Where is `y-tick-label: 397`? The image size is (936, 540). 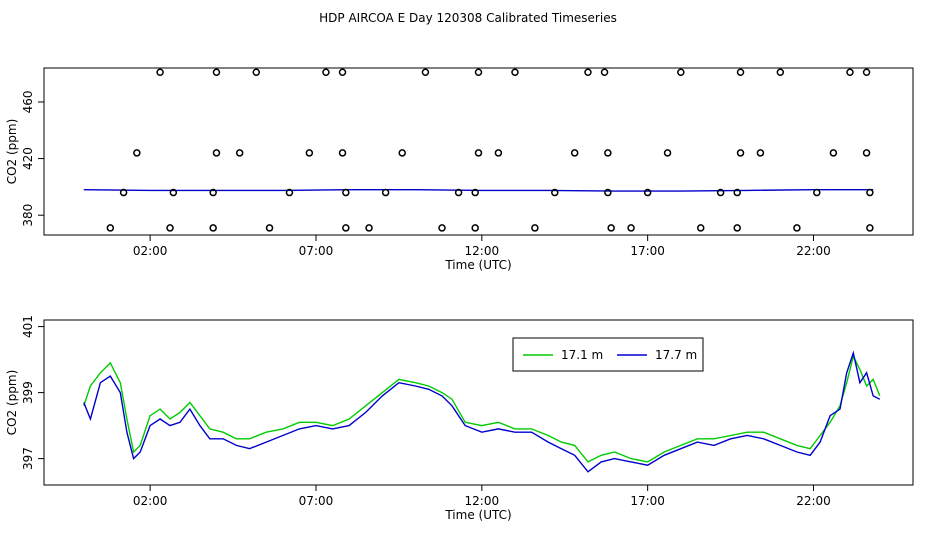
y-tick-label: 397 is located at coordinates (28, 458).